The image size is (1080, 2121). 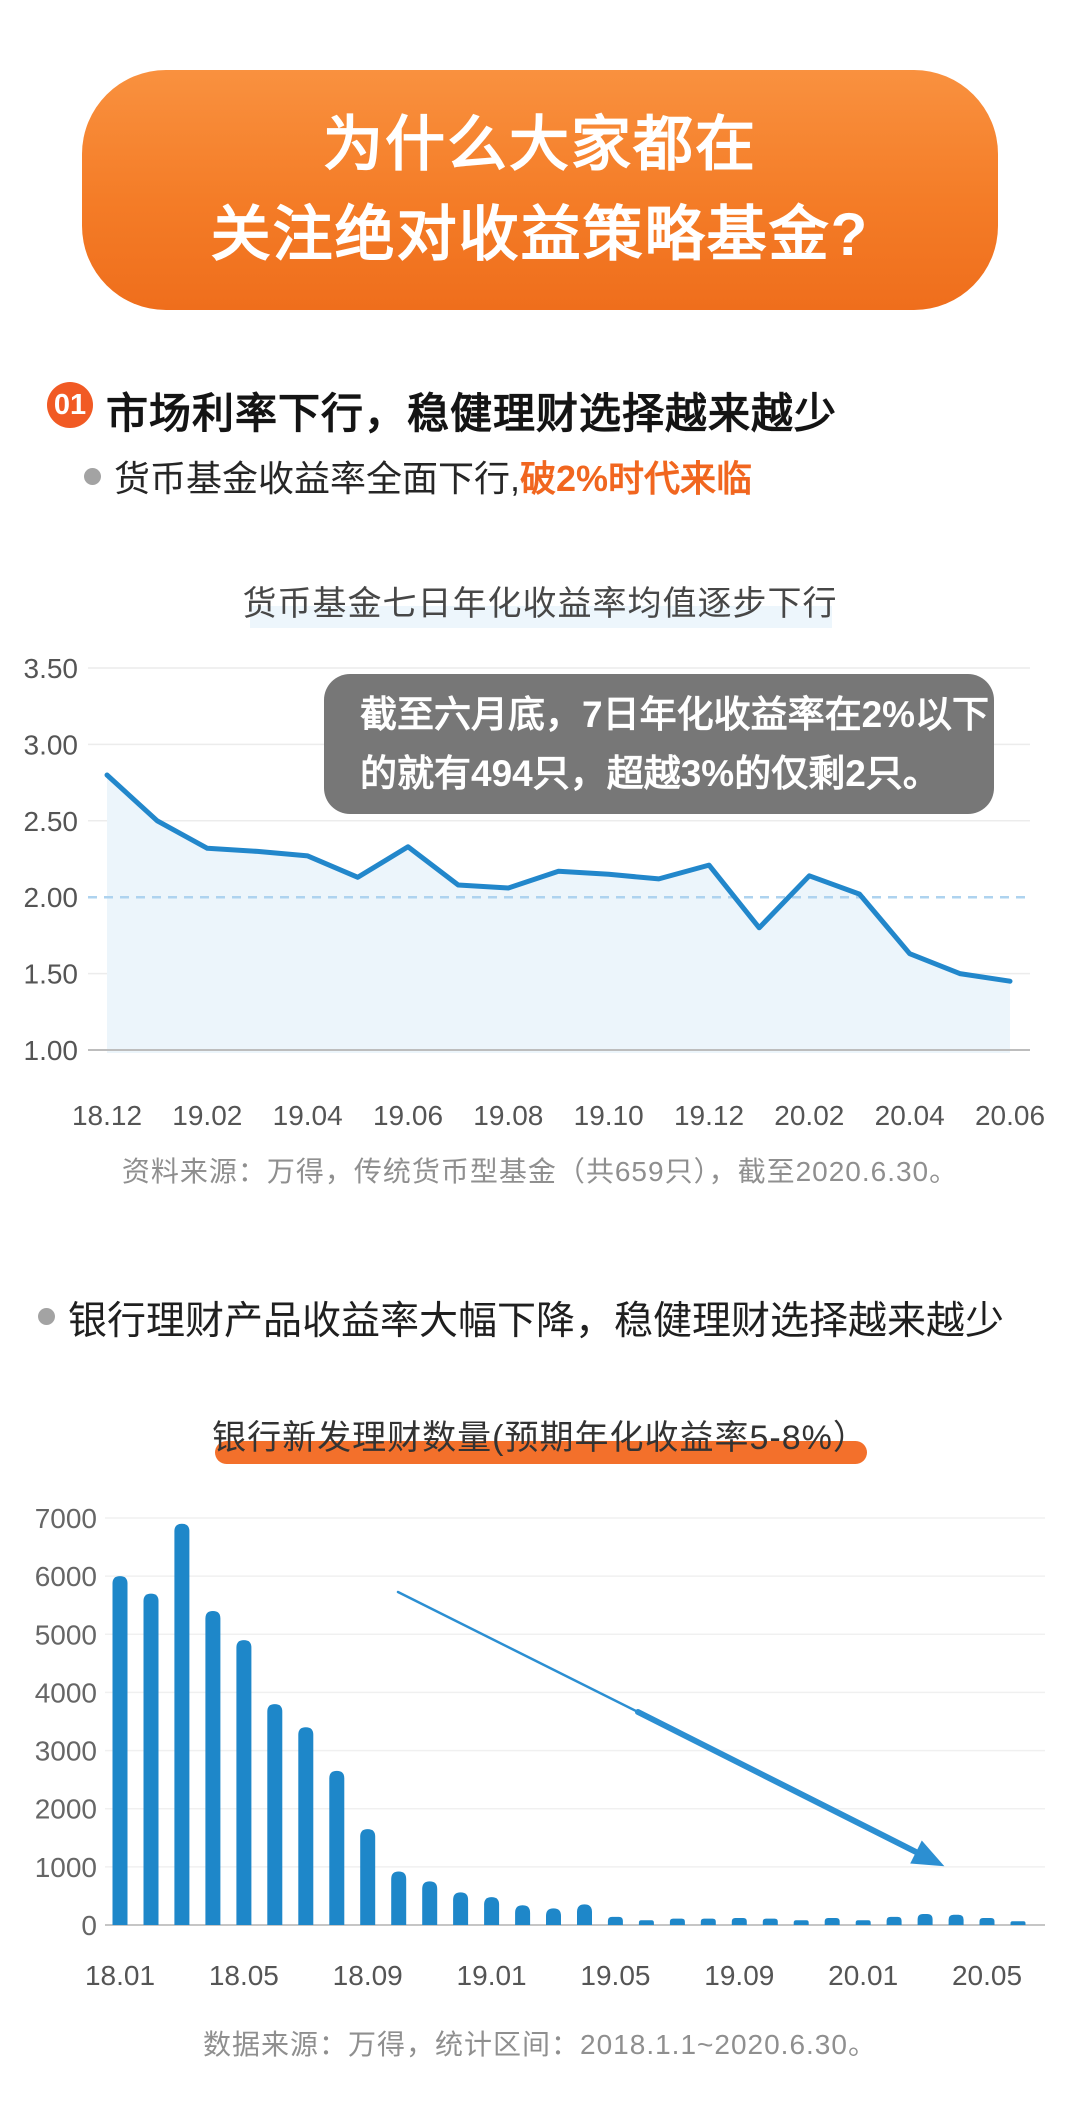 What do you see at coordinates (540, 1171) in the screenshot?
I see `chart1-source: 资料来源：万得，传统货币型基金（共659只），截至2020.6.30。` at bounding box center [540, 1171].